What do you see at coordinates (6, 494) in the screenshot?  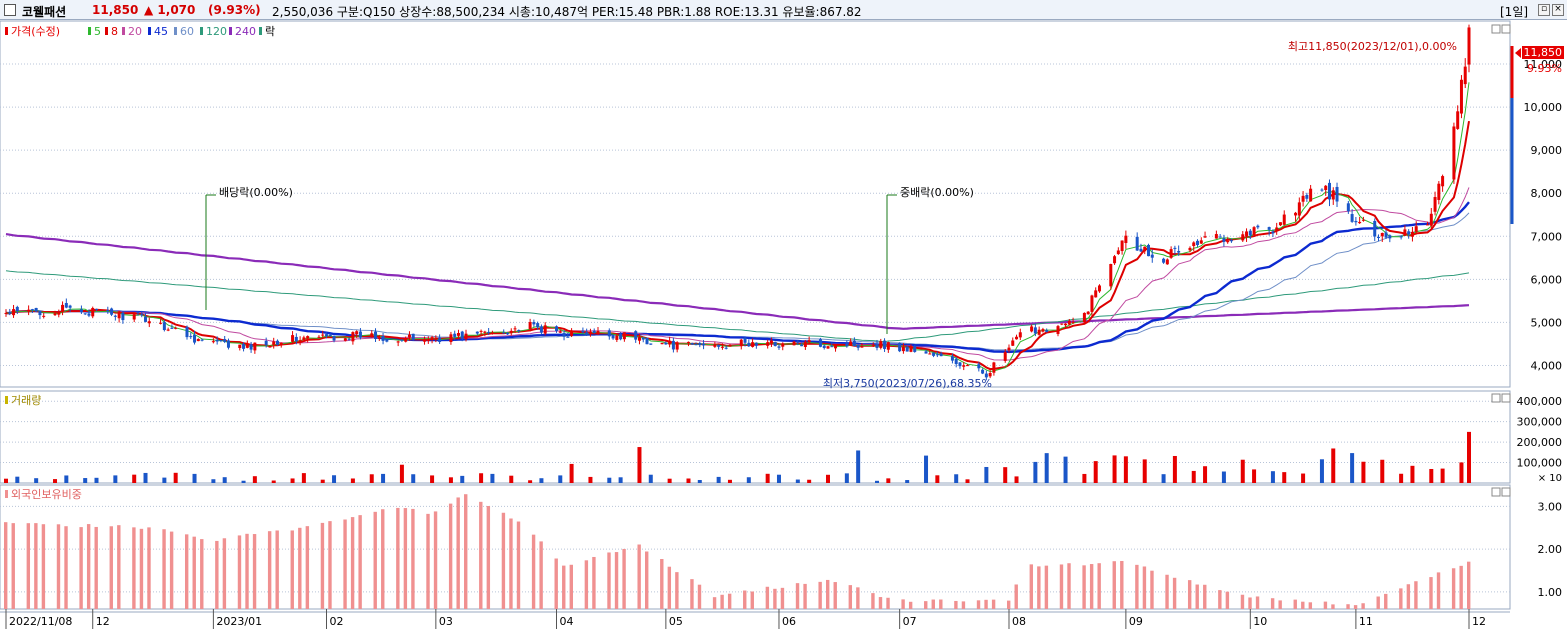 I see `legend-foreign-swatch` at bounding box center [6, 494].